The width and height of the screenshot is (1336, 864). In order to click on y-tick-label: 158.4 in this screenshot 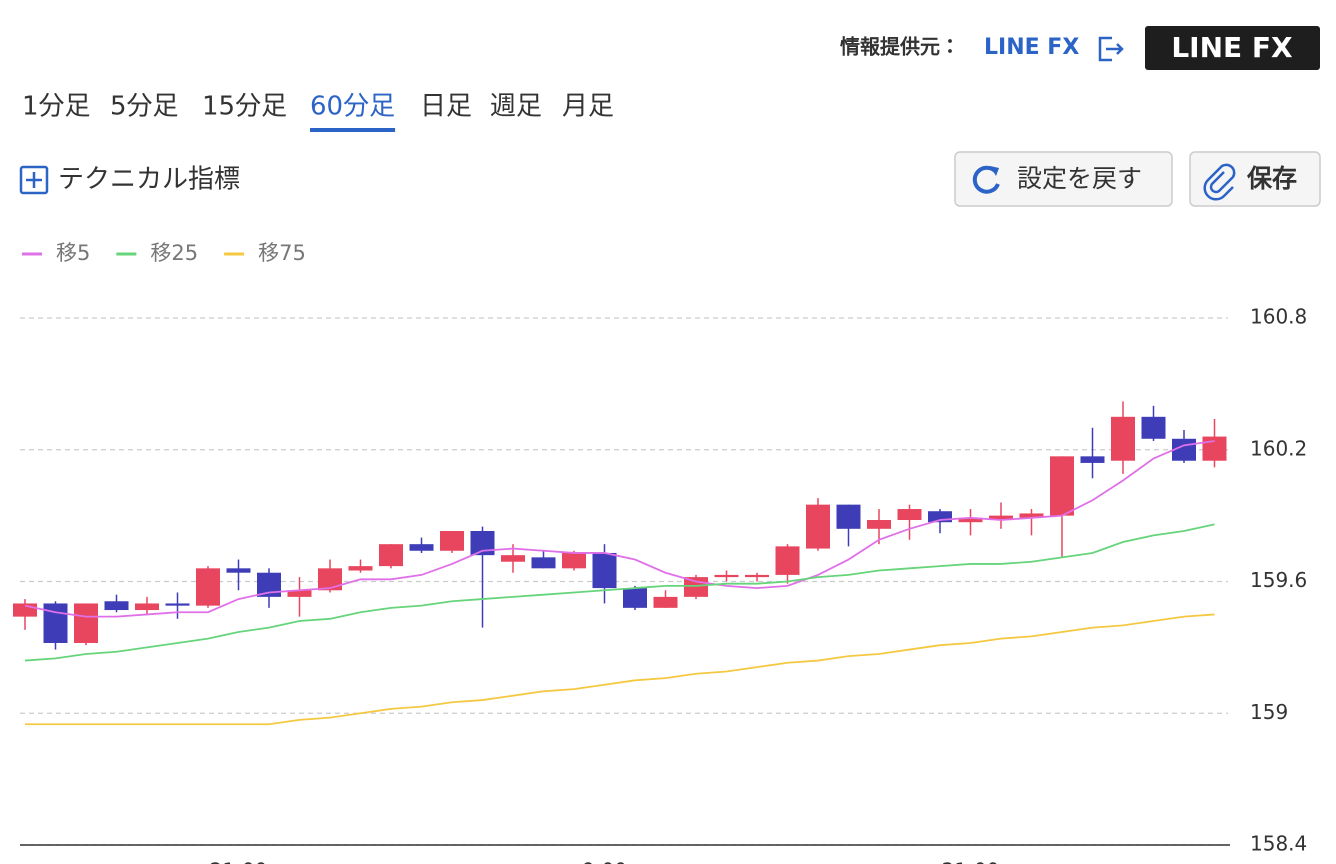, I will do `click(1278, 844)`.